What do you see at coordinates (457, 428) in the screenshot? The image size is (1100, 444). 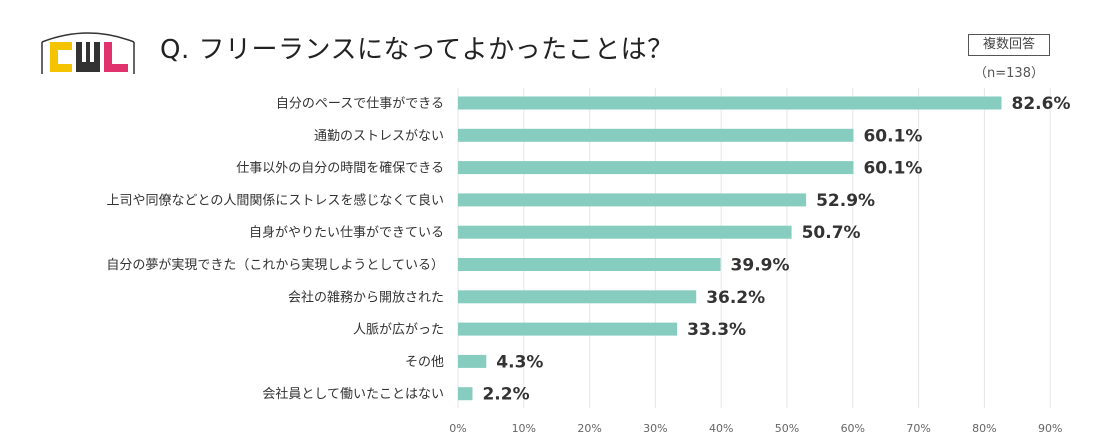 I see `x-tick-label: 0%` at bounding box center [457, 428].